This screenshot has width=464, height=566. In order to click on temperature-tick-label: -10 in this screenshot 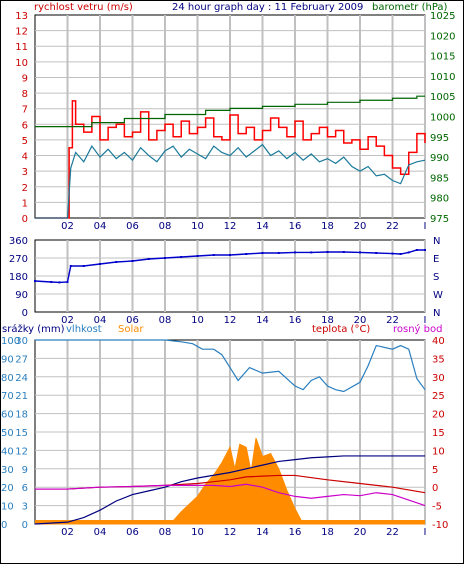, I will do `click(440, 525)`.